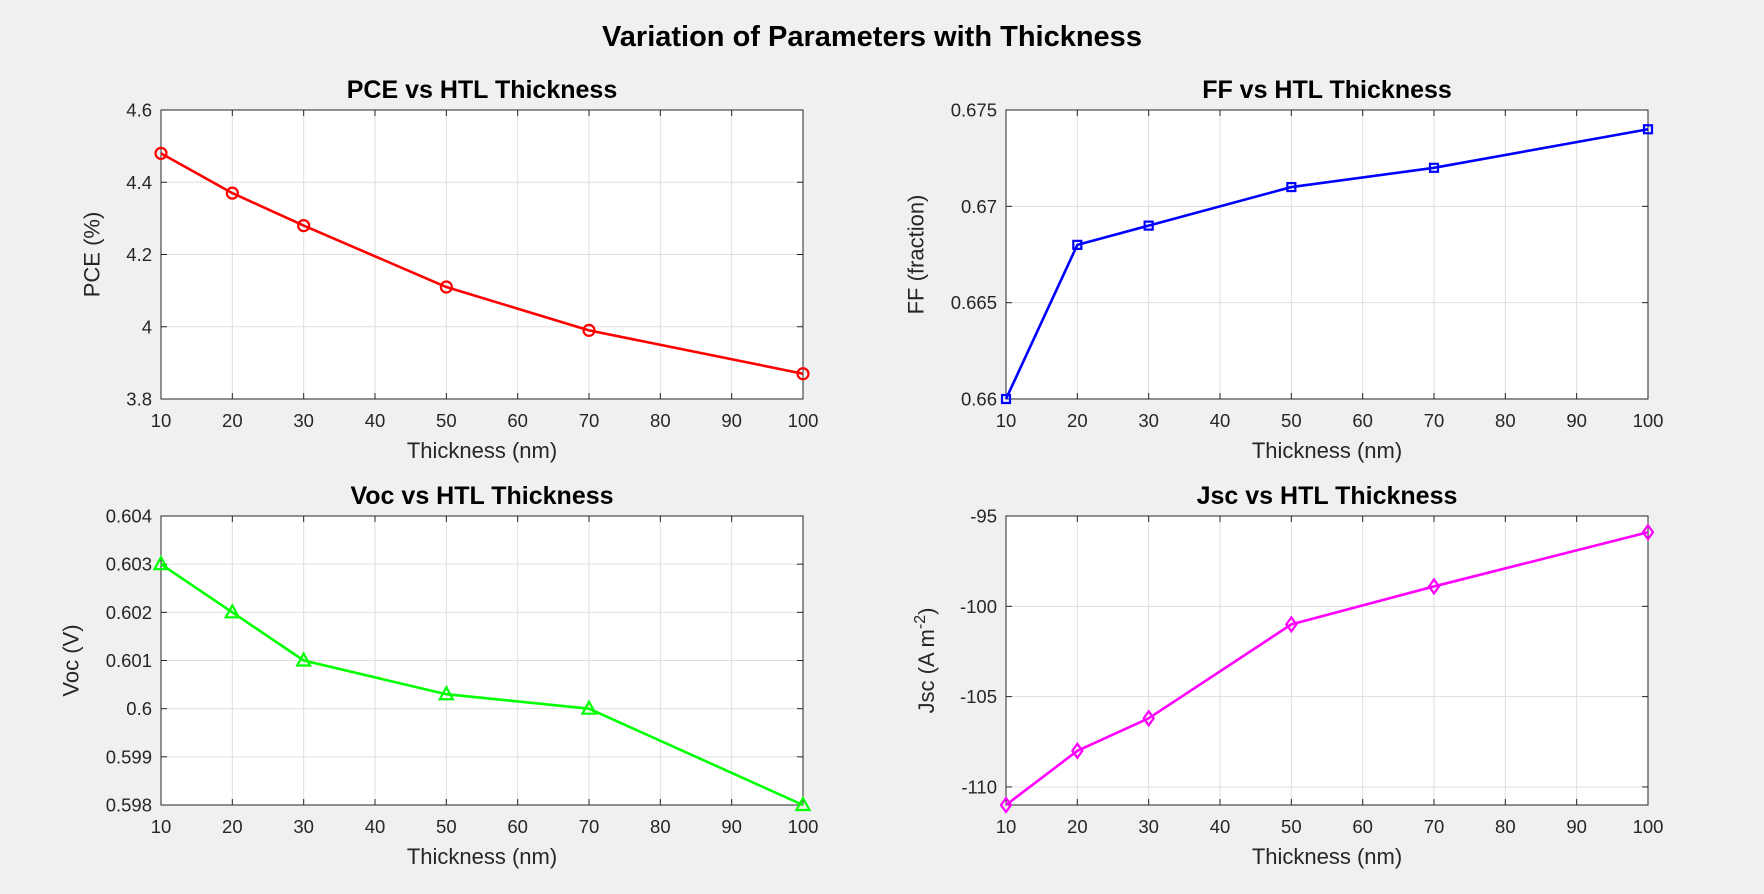 Image resolution: width=1764 pixels, height=894 pixels. I want to click on y-tick-label: 0.598, so click(129, 805).